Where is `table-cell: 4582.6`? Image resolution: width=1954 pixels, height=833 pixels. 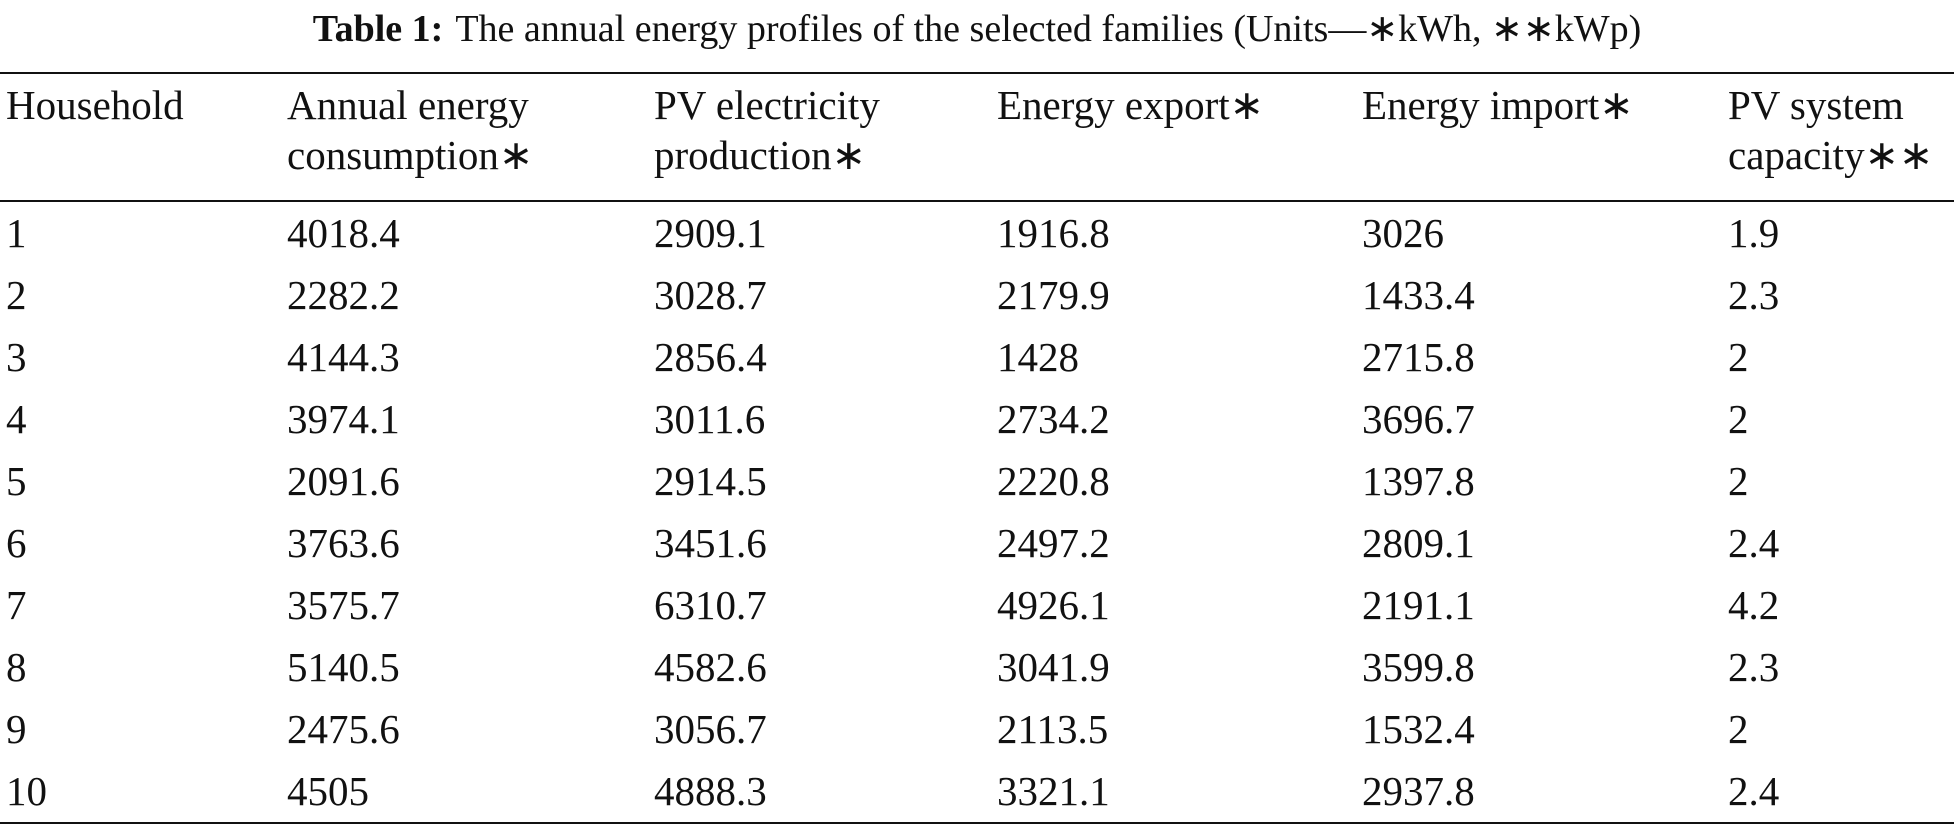 table-cell: 4582.6 is located at coordinates (710, 667).